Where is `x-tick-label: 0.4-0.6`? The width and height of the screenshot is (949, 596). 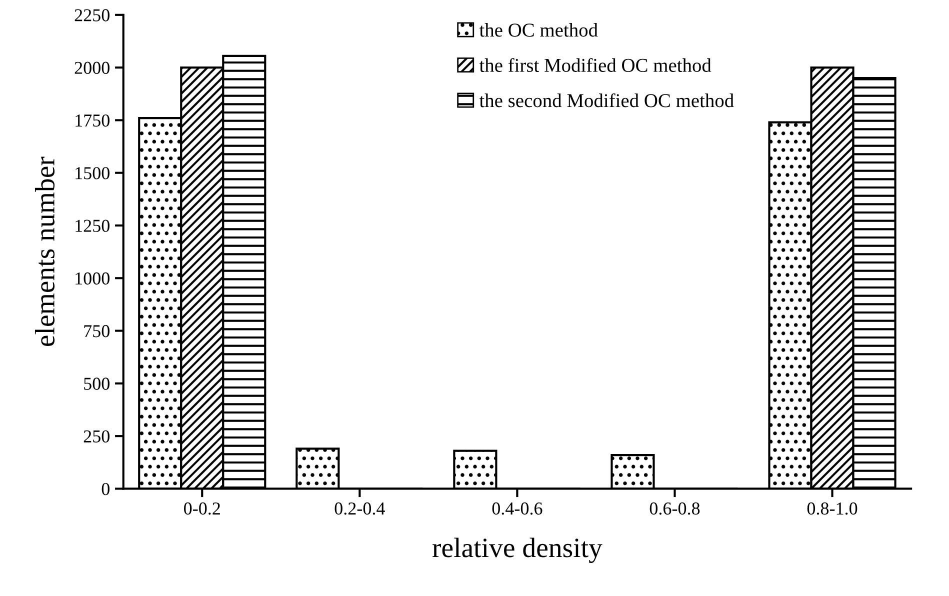 x-tick-label: 0.4-0.6 is located at coordinates (517, 508).